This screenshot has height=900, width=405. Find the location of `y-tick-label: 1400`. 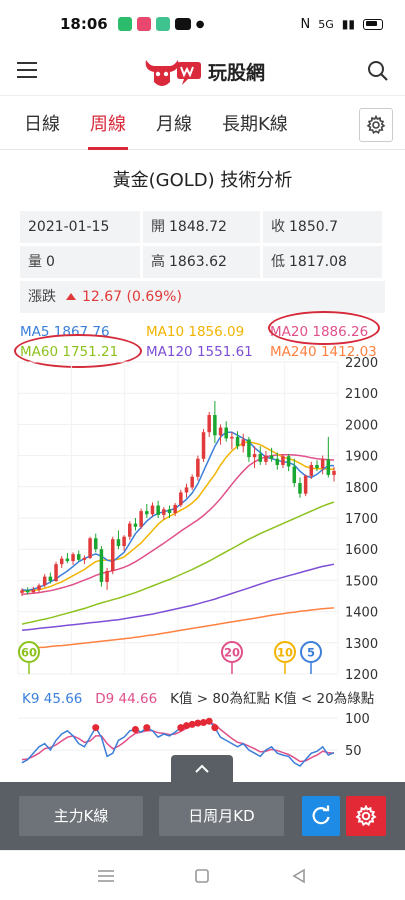

y-tick-label: 1400 is located at coordinates (361, 613).